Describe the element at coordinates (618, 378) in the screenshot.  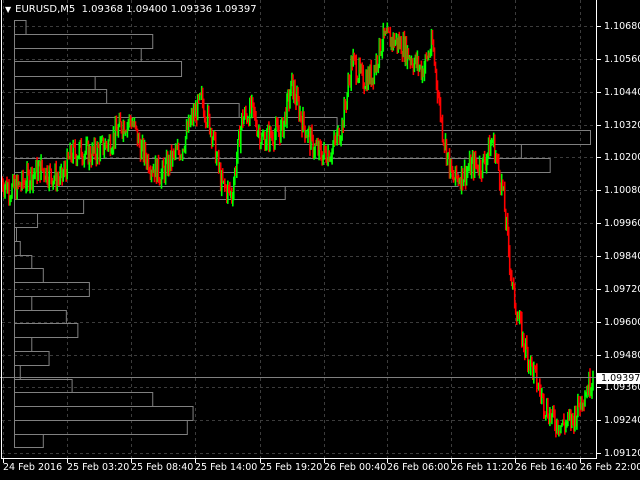
I see `bid-price-label: 1.09397` at that location.